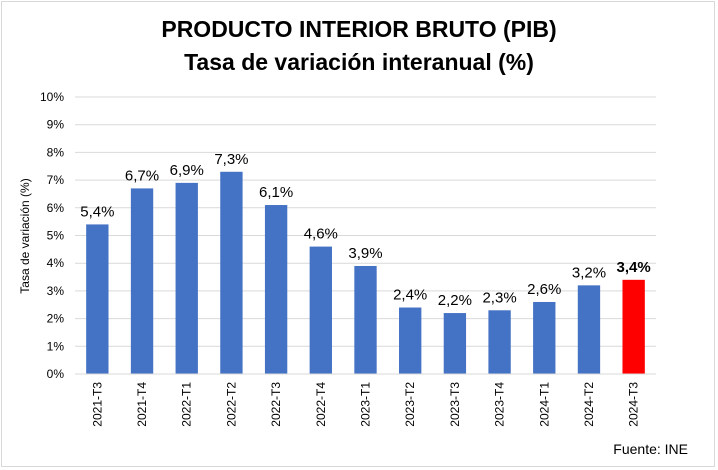 The width and height of the screenshot is (718, 470). Describe the element at coordinates (544, 289) in the screenshot. I see `data-label: 2,6%` at that location.